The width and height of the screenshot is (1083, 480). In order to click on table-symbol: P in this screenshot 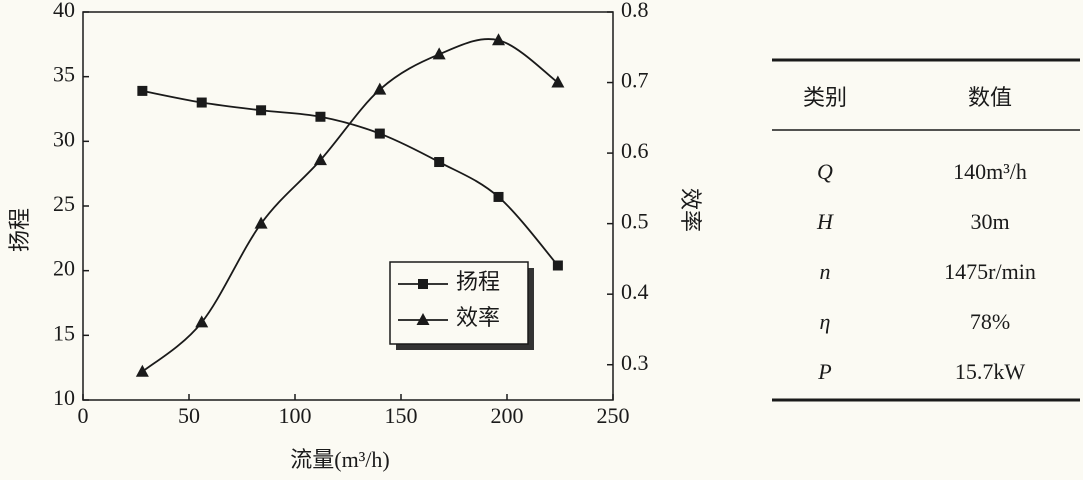, I will do `click(824, 371)`.